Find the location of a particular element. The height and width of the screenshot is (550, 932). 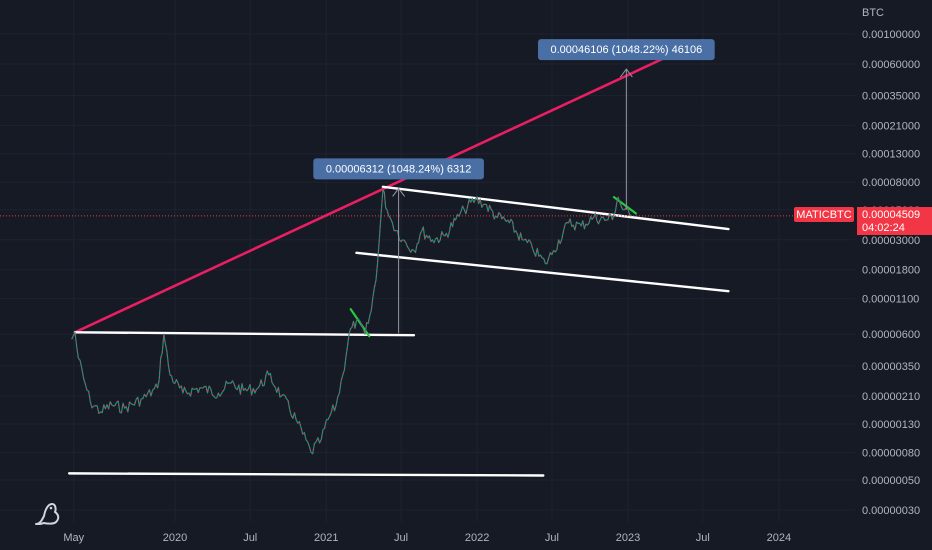

measure-label: 0.00046106 (1048.22%) 46106 is located at coordinates (627, 50).